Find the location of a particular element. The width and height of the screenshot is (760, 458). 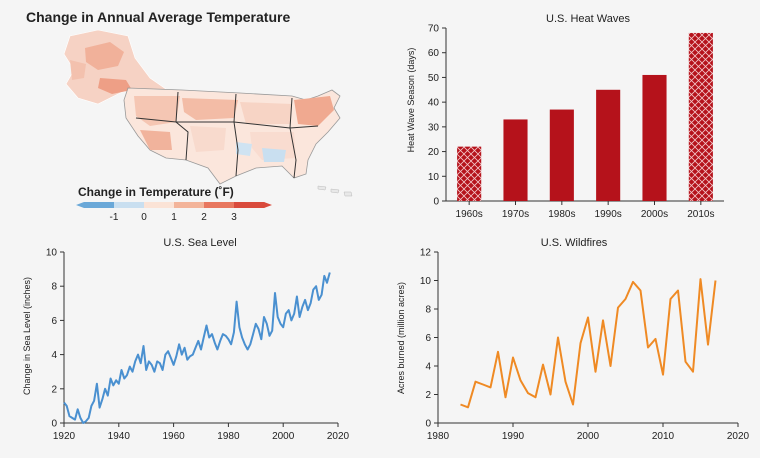

wildfires-title: U.S. Wildfires is located at coordinates (574, 243).